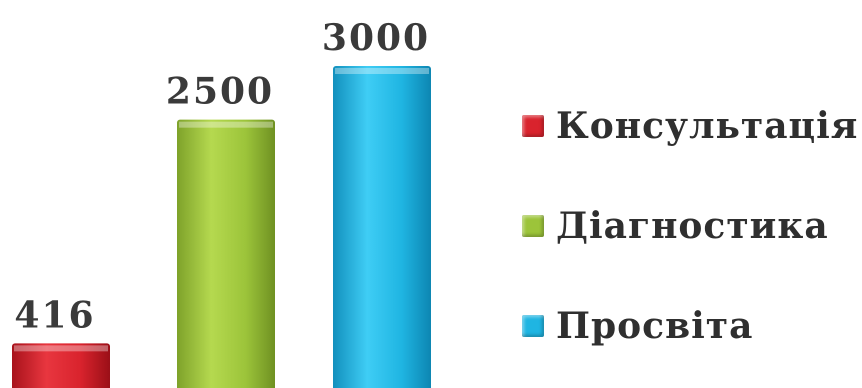 The image size is (862, 388). I want to click on legend-label-education: Просвіта, so click(655, 326).